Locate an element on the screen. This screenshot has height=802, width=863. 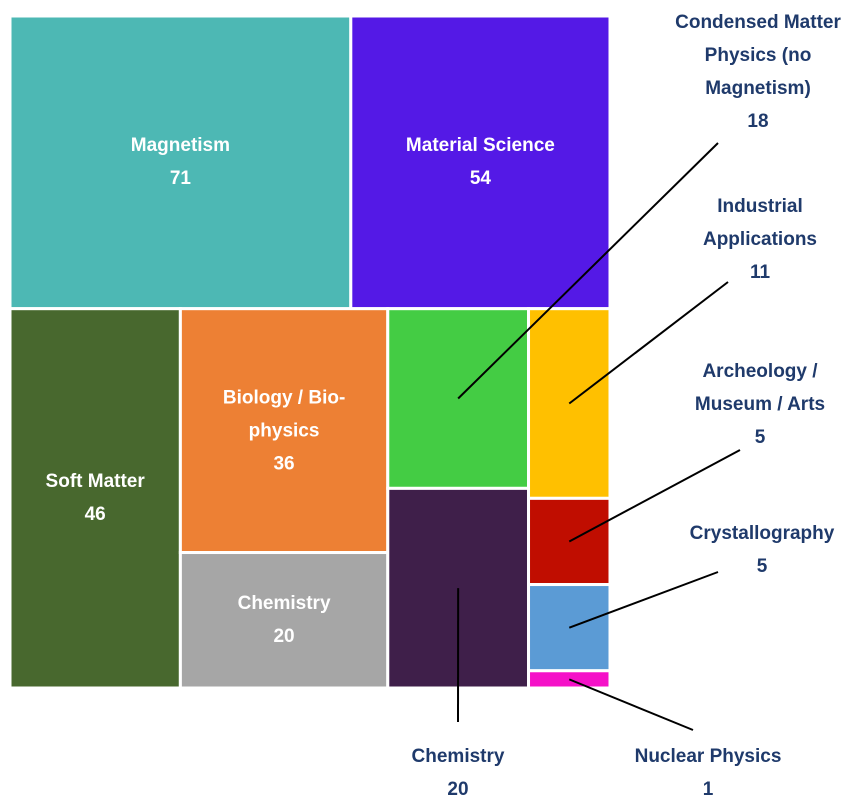
tile-value: 18 is located at coordinates (758, 121).